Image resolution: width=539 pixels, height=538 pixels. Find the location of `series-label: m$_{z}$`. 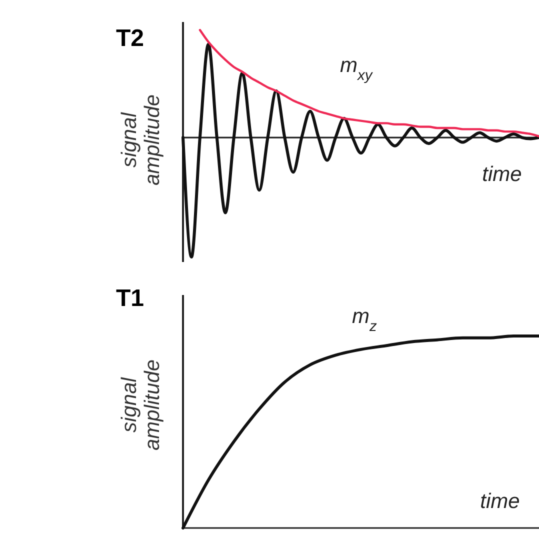

series-label: m$_{z}$ is located at coordinates (365, 320).